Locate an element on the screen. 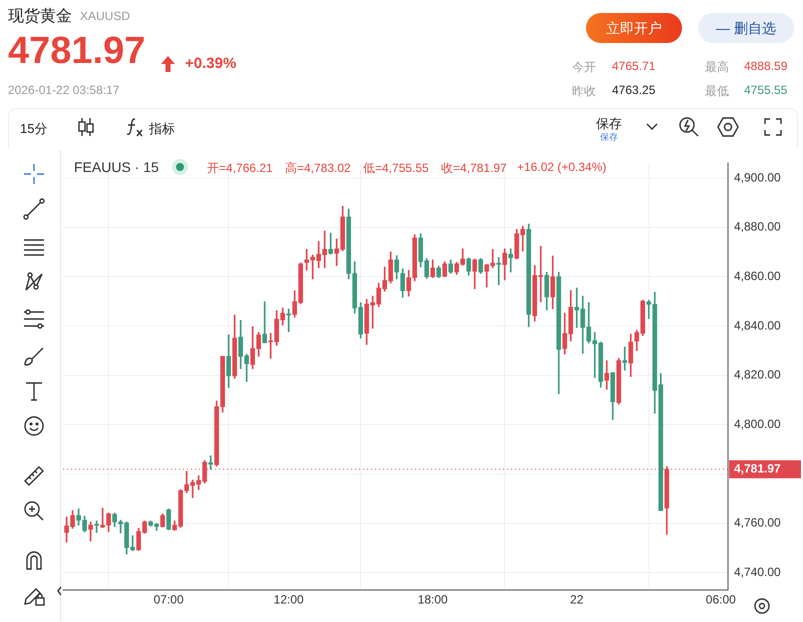 This screenshot has height=622, width=803. y-tick-label: 4,740.00 is located at coordinates (758, 572).